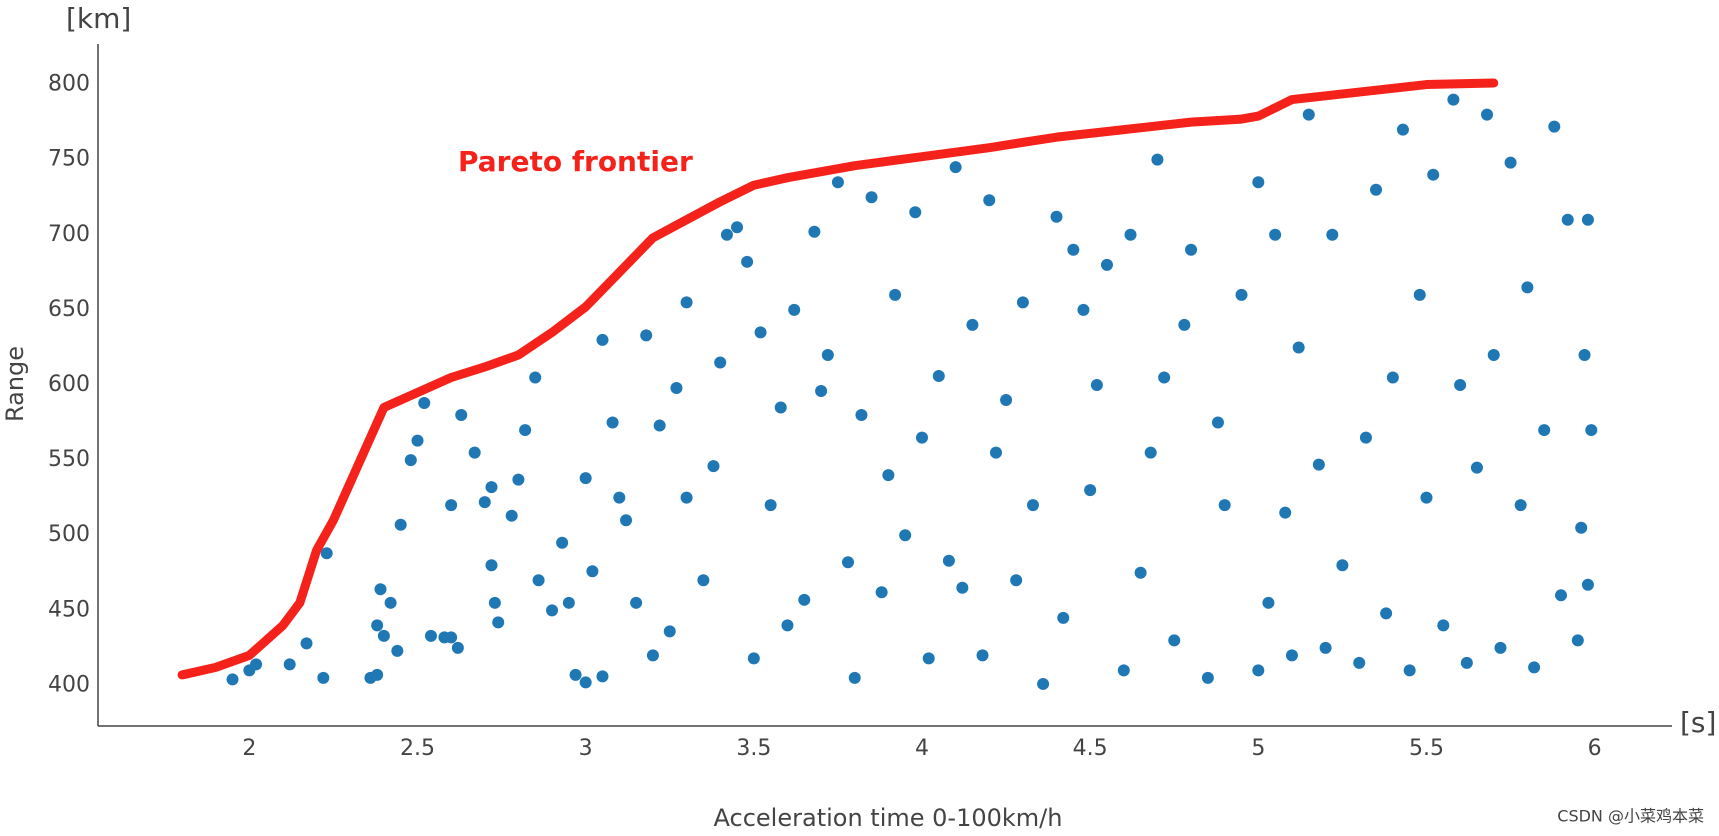  Describe the element at coordinates (1595, 748) in the screenshot. I see `x-tick-label: 6` at that location.